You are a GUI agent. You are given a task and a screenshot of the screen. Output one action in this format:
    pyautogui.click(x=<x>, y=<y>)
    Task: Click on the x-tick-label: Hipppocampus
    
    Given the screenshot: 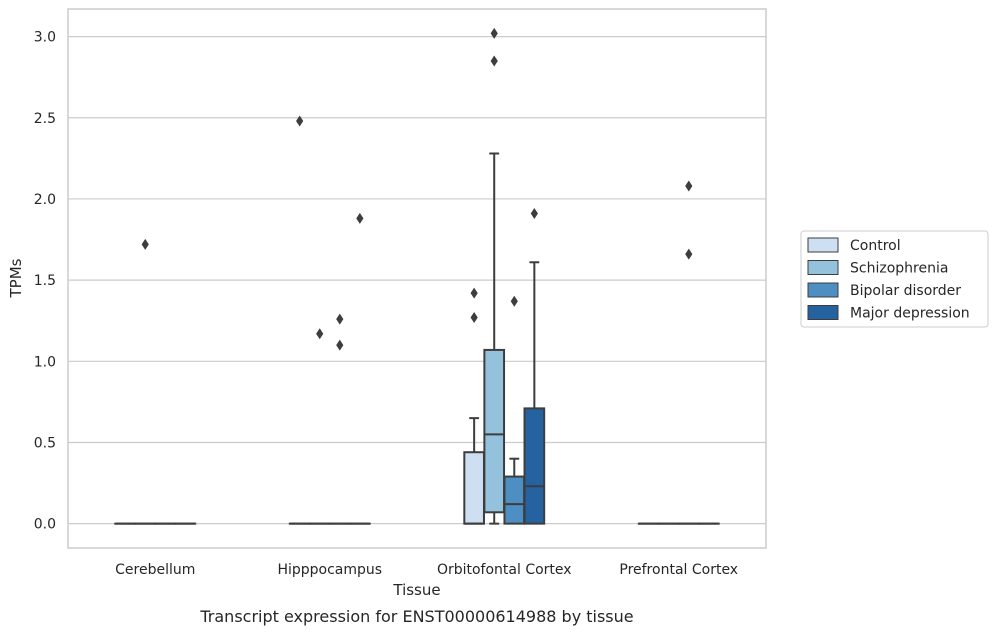 What is the action you would take?
    pyautogui.click(x=329, y=570)
    